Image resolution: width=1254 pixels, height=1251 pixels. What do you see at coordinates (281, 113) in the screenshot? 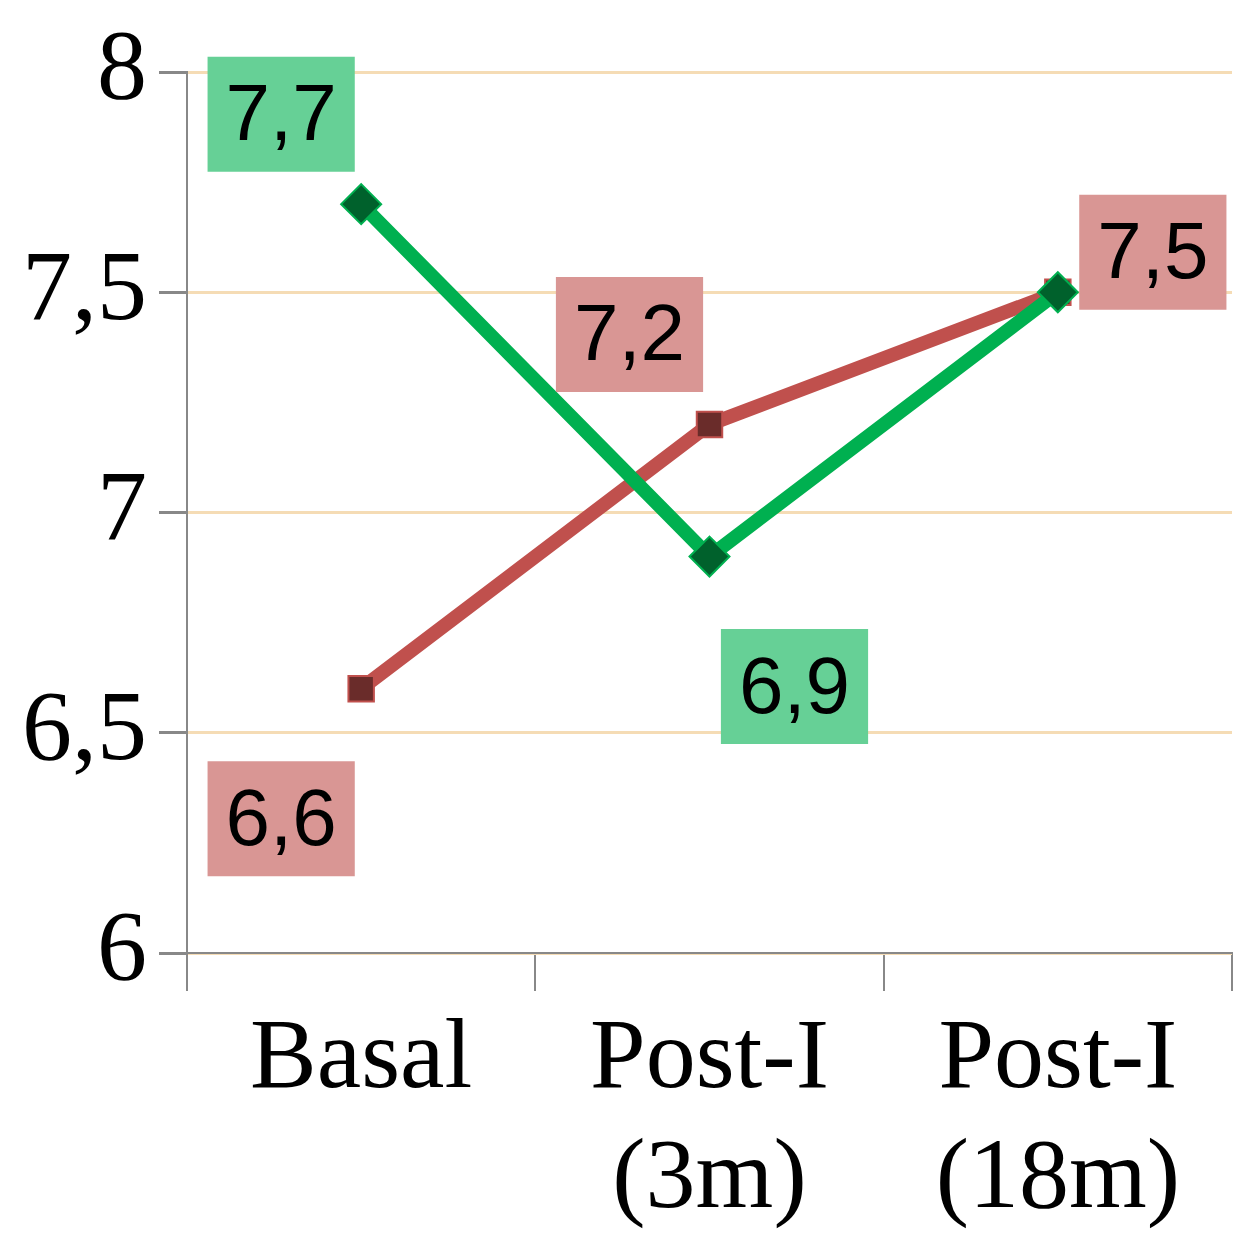
I see `data-label: 7,7` at bounding box center [281, 113].